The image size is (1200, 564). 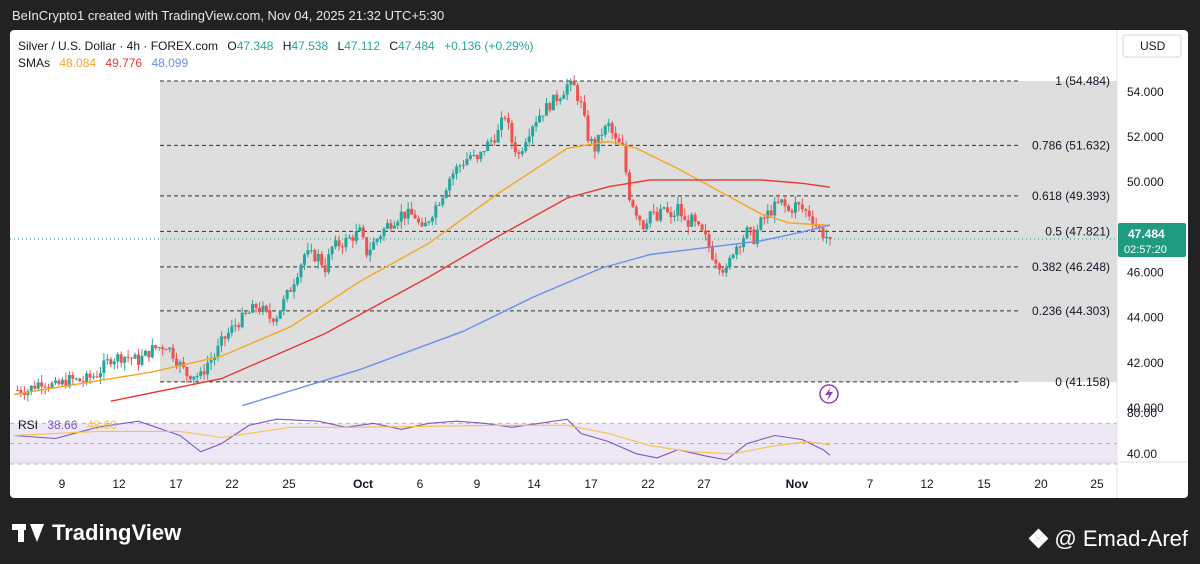 I want to click on price-tick-label: 50.000, so click(x=1145, y=182).